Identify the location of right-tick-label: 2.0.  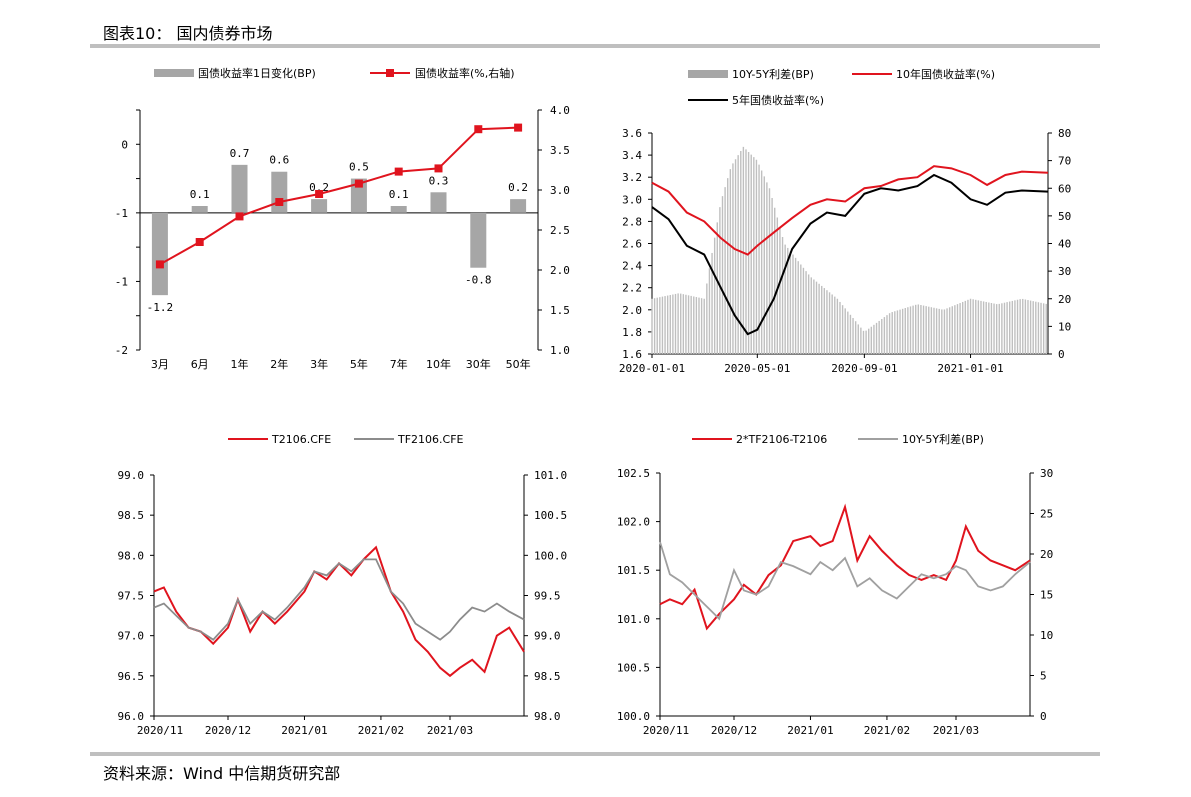
(560, 270).